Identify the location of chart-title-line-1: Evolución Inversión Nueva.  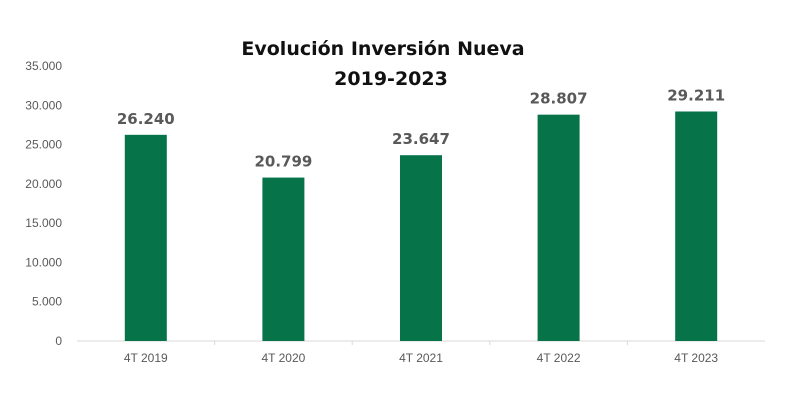
(382, 49).